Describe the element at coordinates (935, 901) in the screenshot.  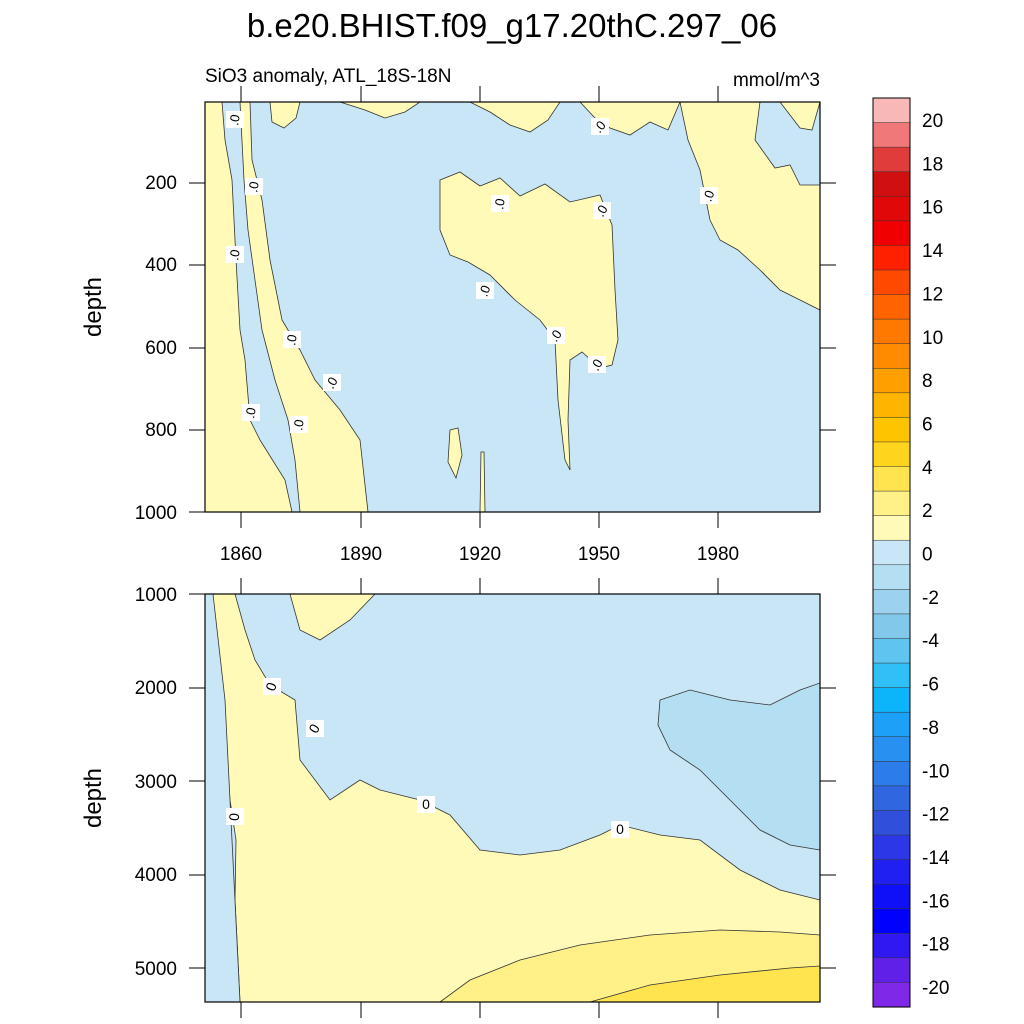
I see `colorbar-label: -16` at that location.